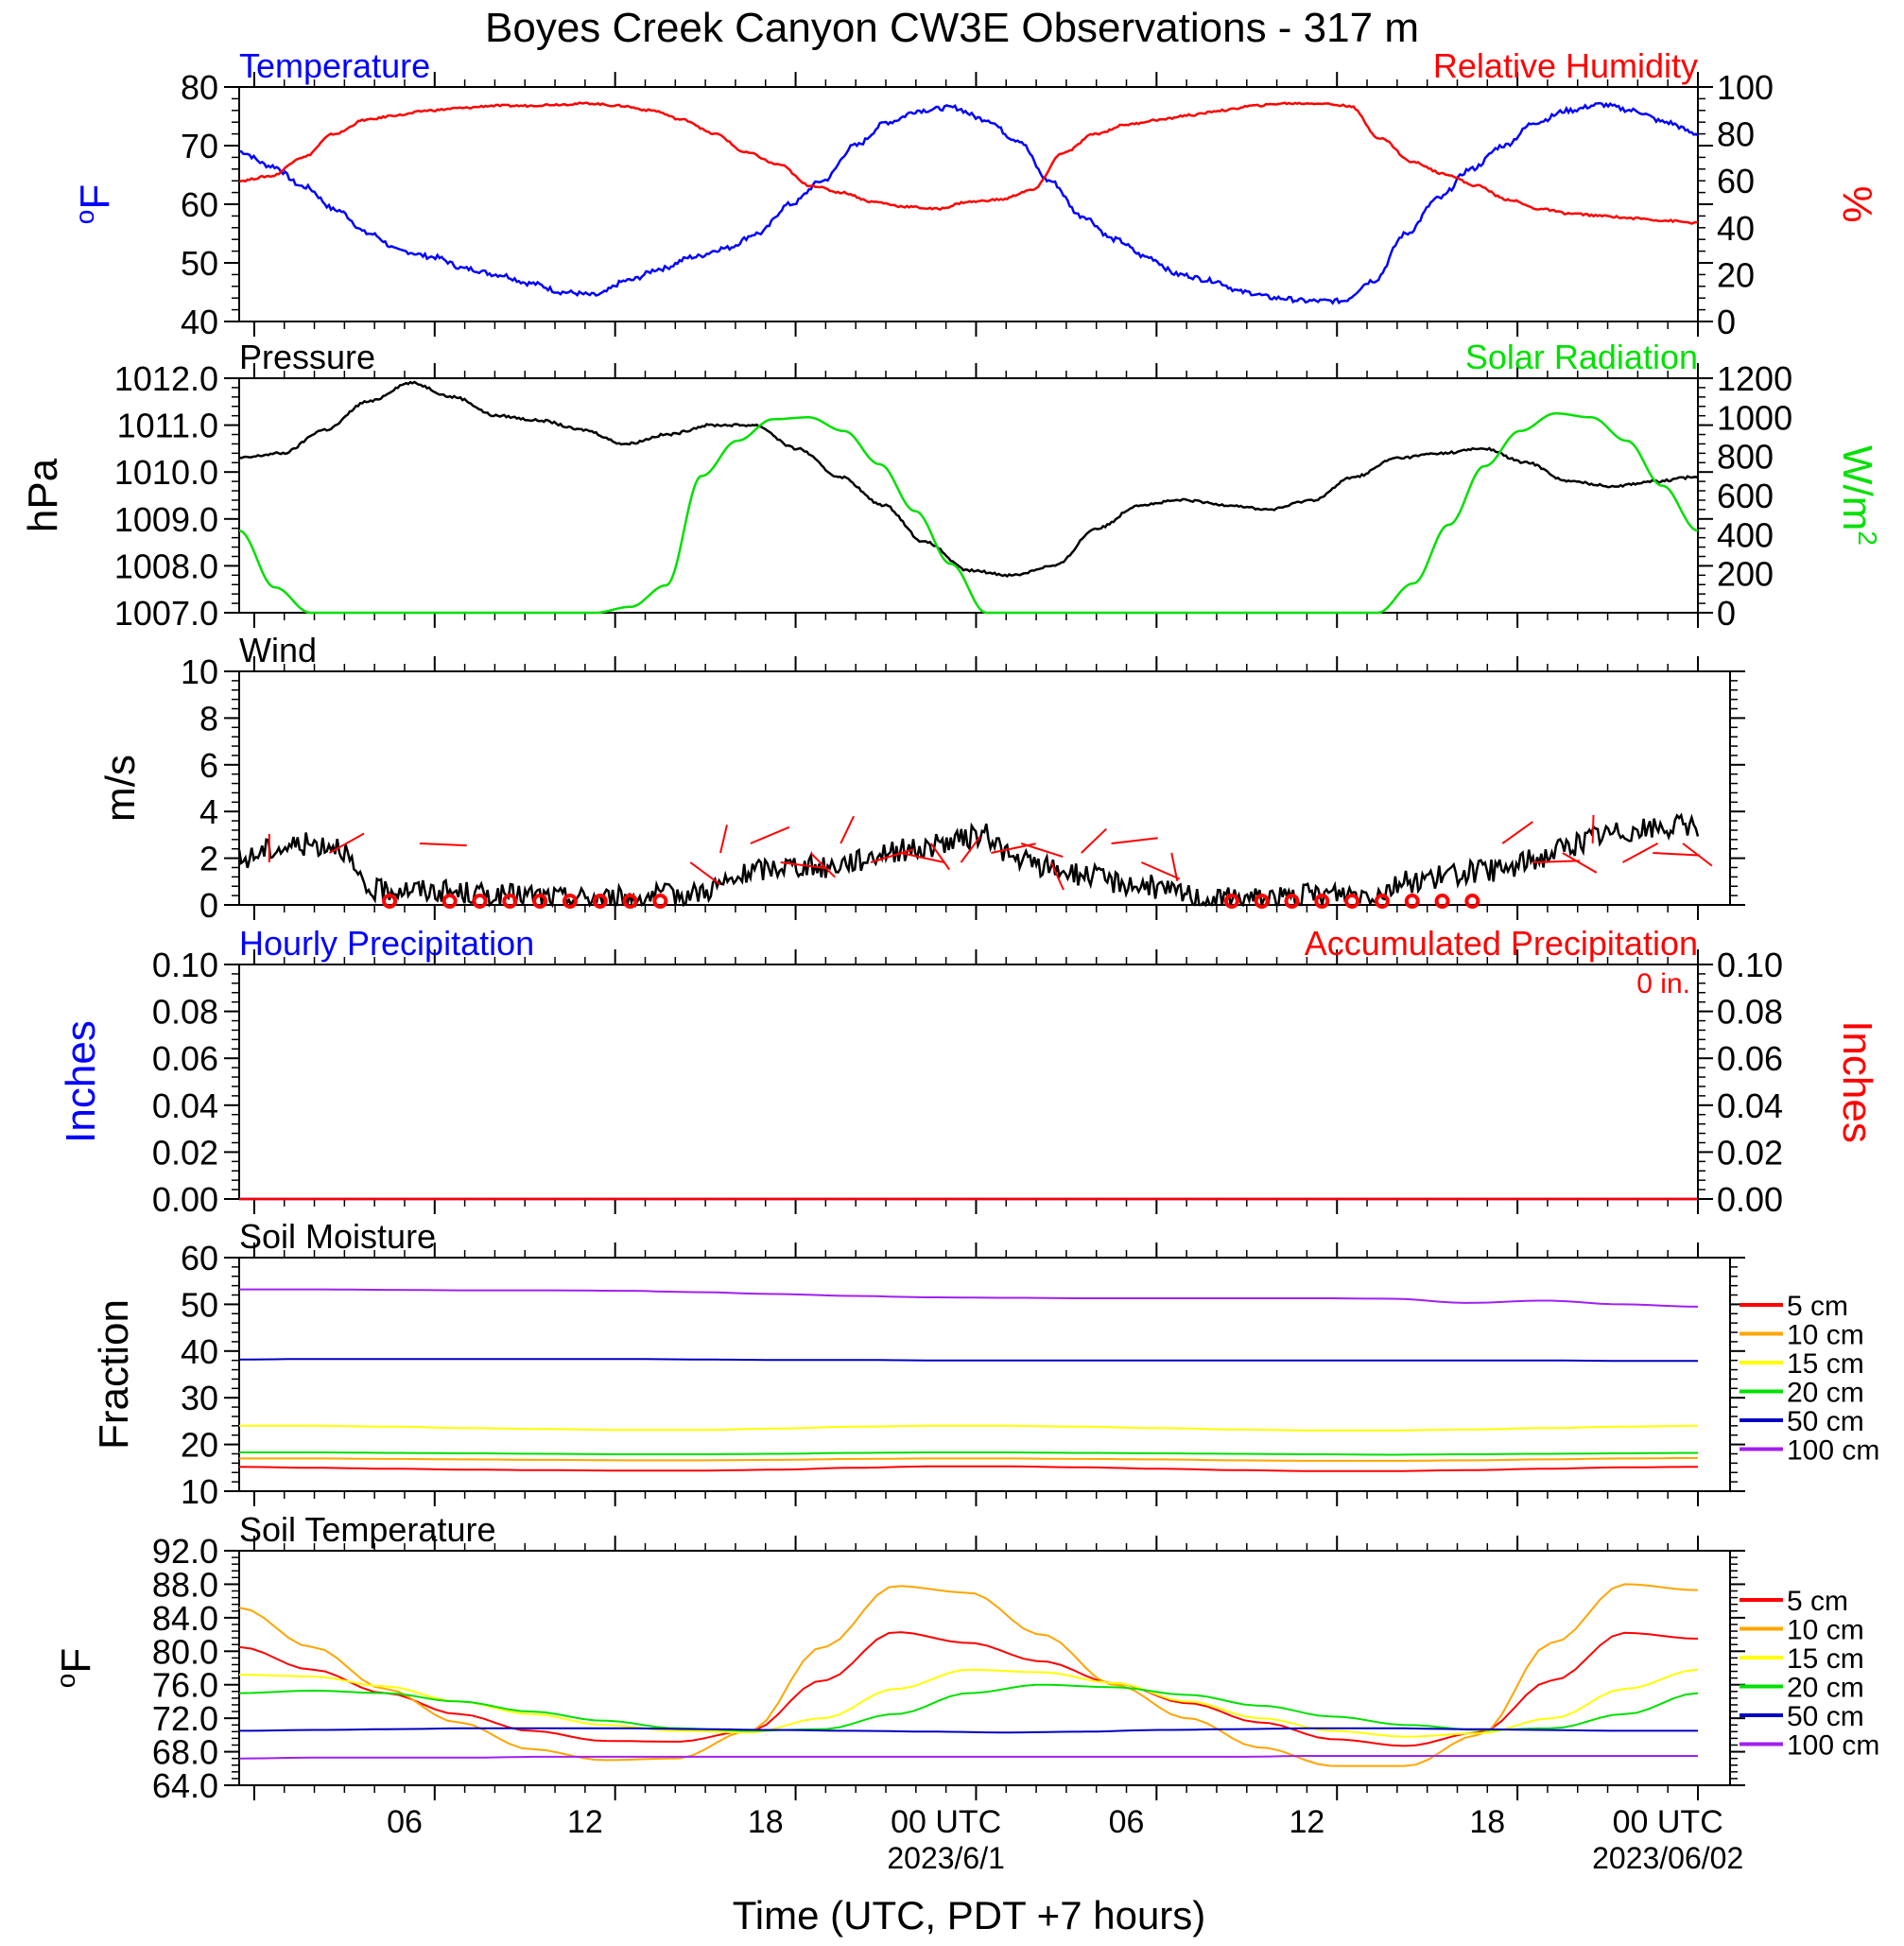 The width and height of the screenshot is (1904, 1946). I want to click on legend-label: 5 cm, so click(1818, 1307).